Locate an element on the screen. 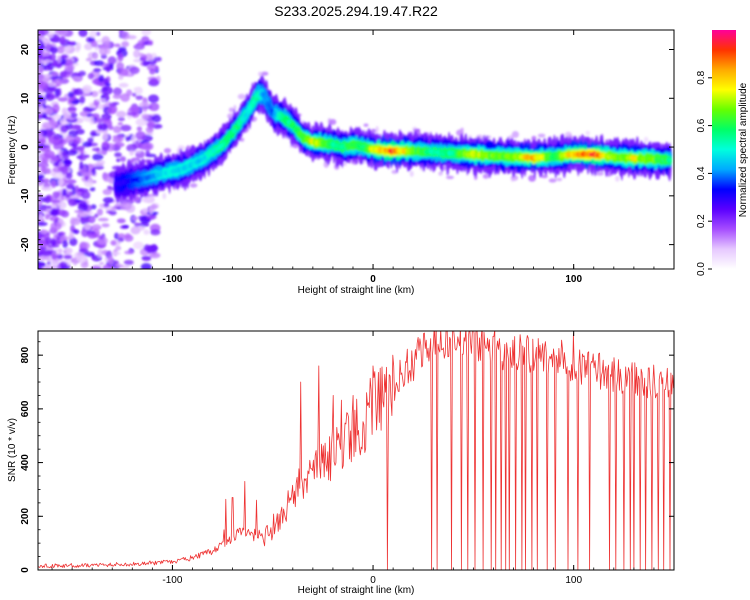  y-tick-label: 0 is located at coordinates (25, 147).